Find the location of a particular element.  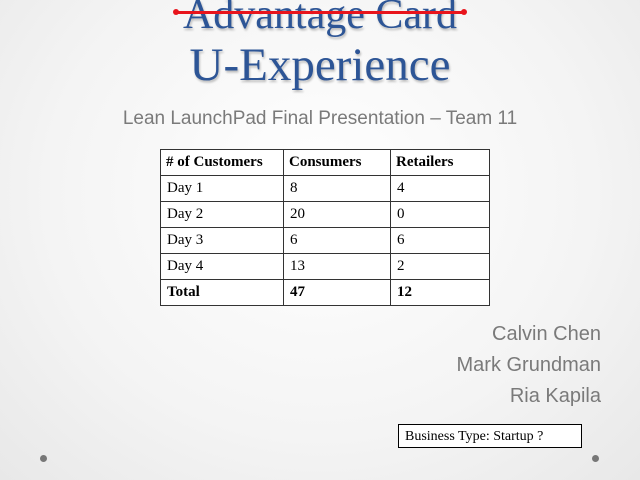

header-cell: # of Customers is located at coordinates (222, 162).